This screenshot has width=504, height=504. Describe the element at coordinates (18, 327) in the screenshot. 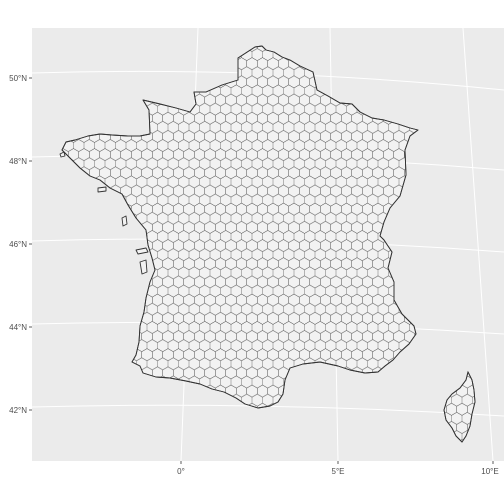

I see `y-tick-label: 44°N` at that location.